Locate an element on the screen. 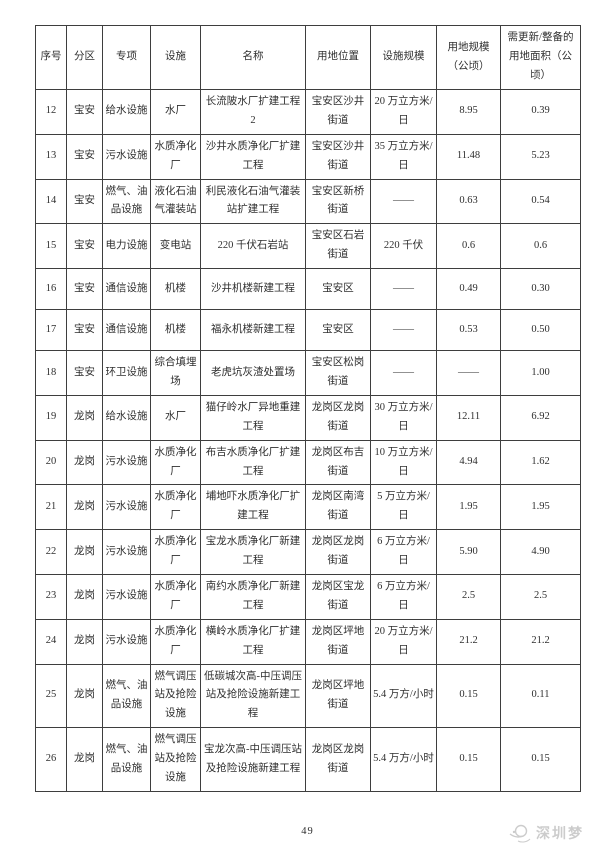 Image resolution: width=600 pixels, height=858 pixels. header-facility: 设施 is located at coordinates (175, 57).